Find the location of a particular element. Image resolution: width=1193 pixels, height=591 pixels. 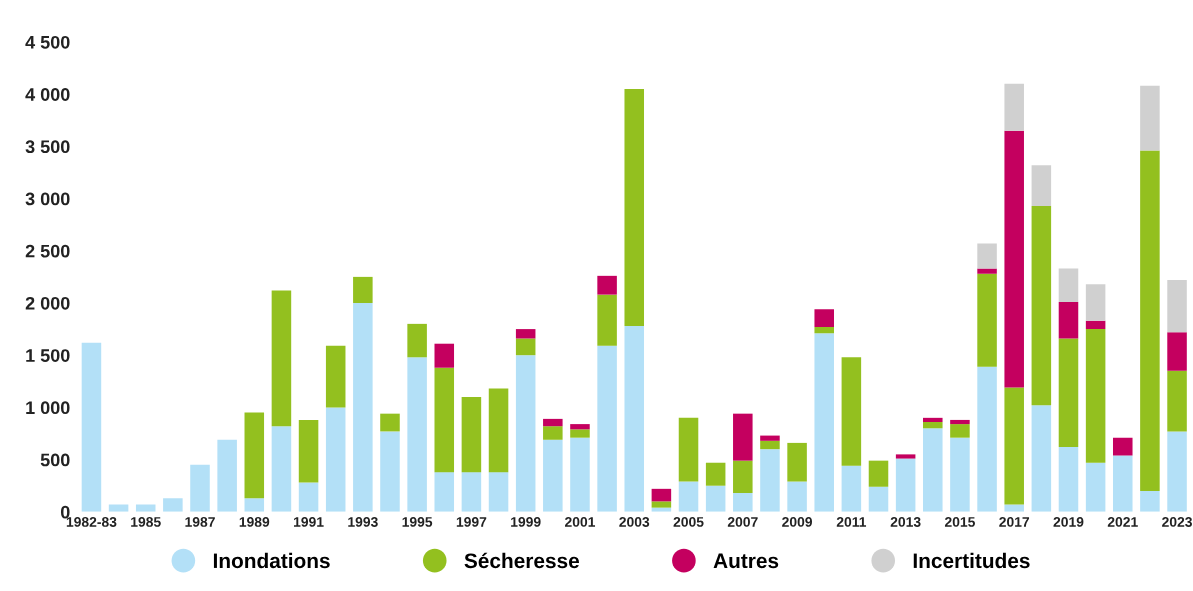

y-tick-label: 0 is located at coordinates (65, 512).